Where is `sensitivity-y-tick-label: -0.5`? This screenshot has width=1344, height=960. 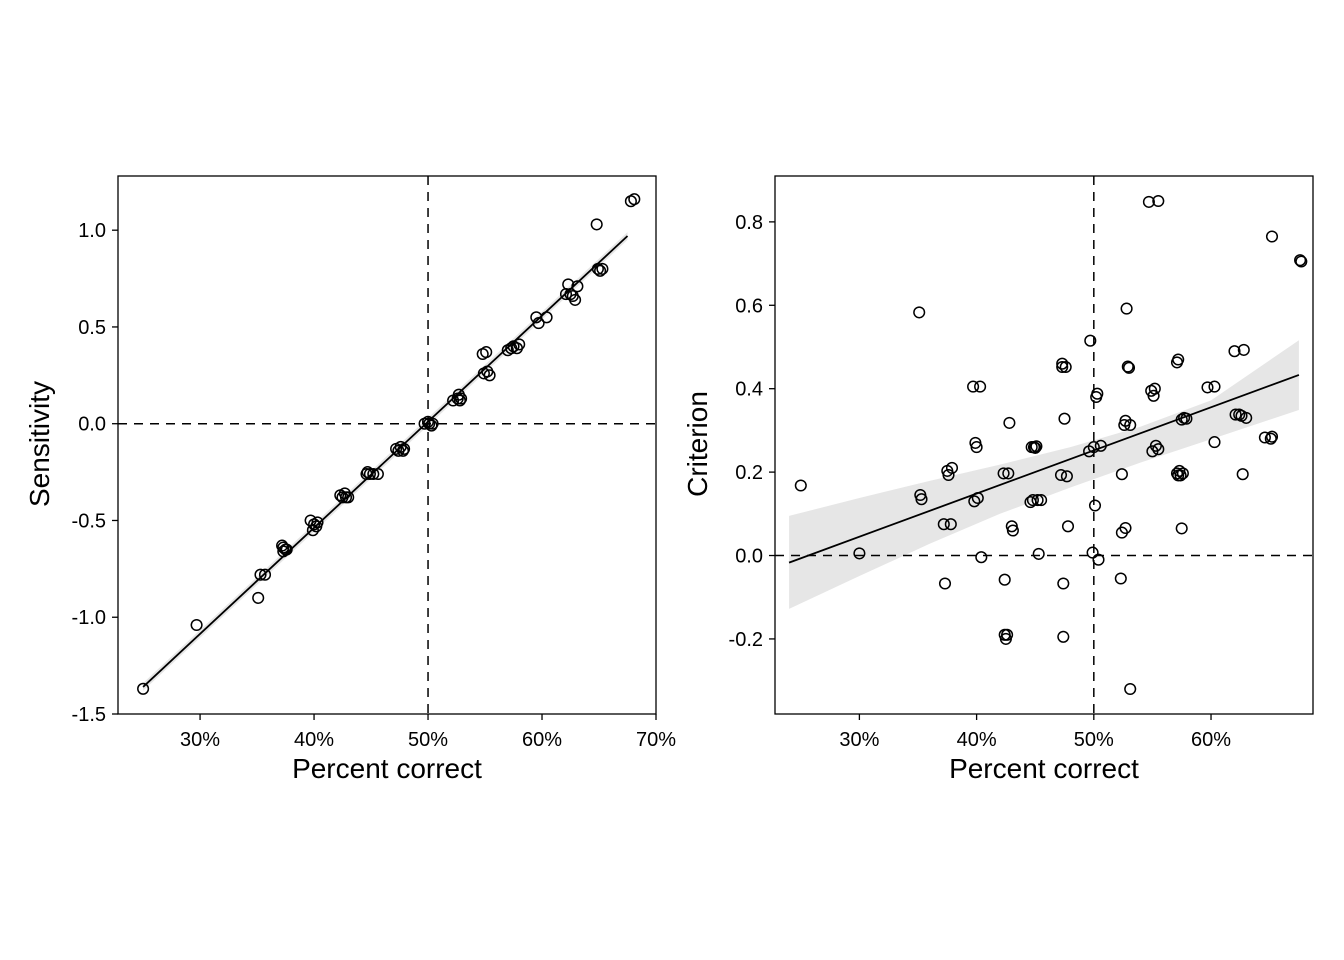 sensitivity-y-tick-label: -0.5 is located at coordinates (89, 521).